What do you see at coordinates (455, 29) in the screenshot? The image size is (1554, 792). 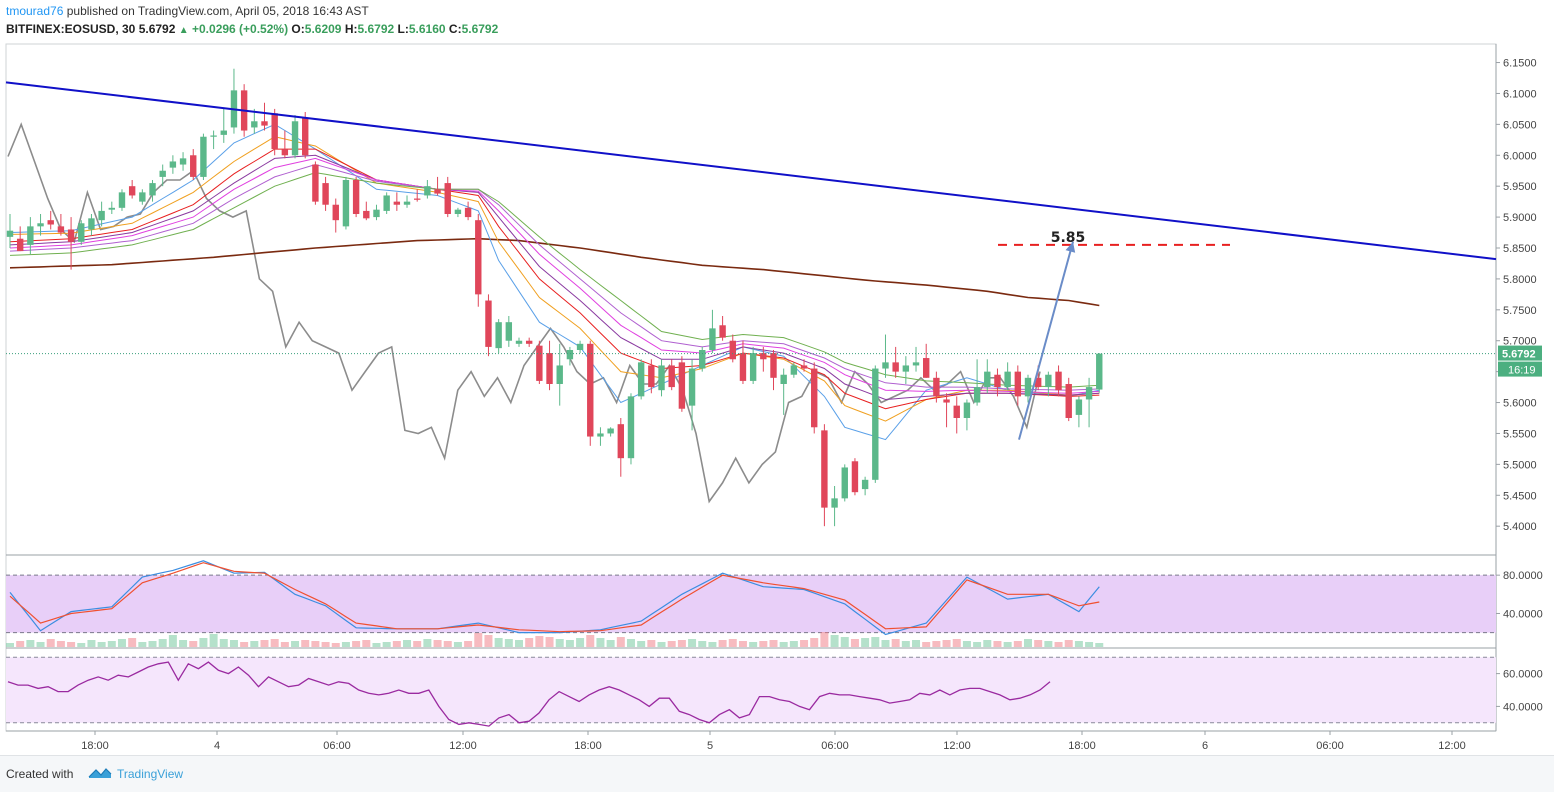 I see `close-label: C:` at bounding box center [455, 29].